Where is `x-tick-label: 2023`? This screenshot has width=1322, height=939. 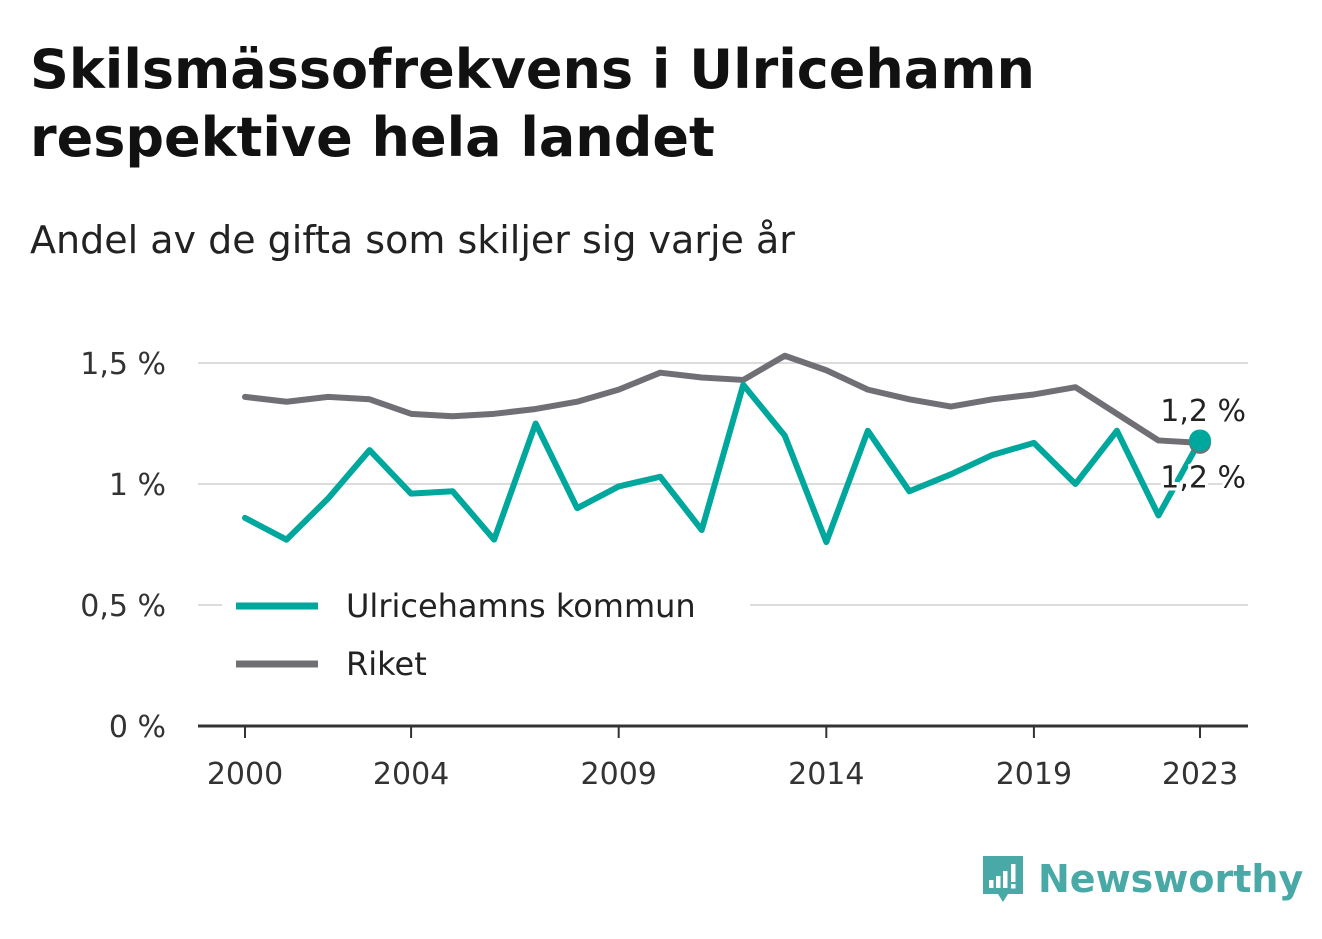
x-tick-label: 2023 is located at coordinates (1200, 774).